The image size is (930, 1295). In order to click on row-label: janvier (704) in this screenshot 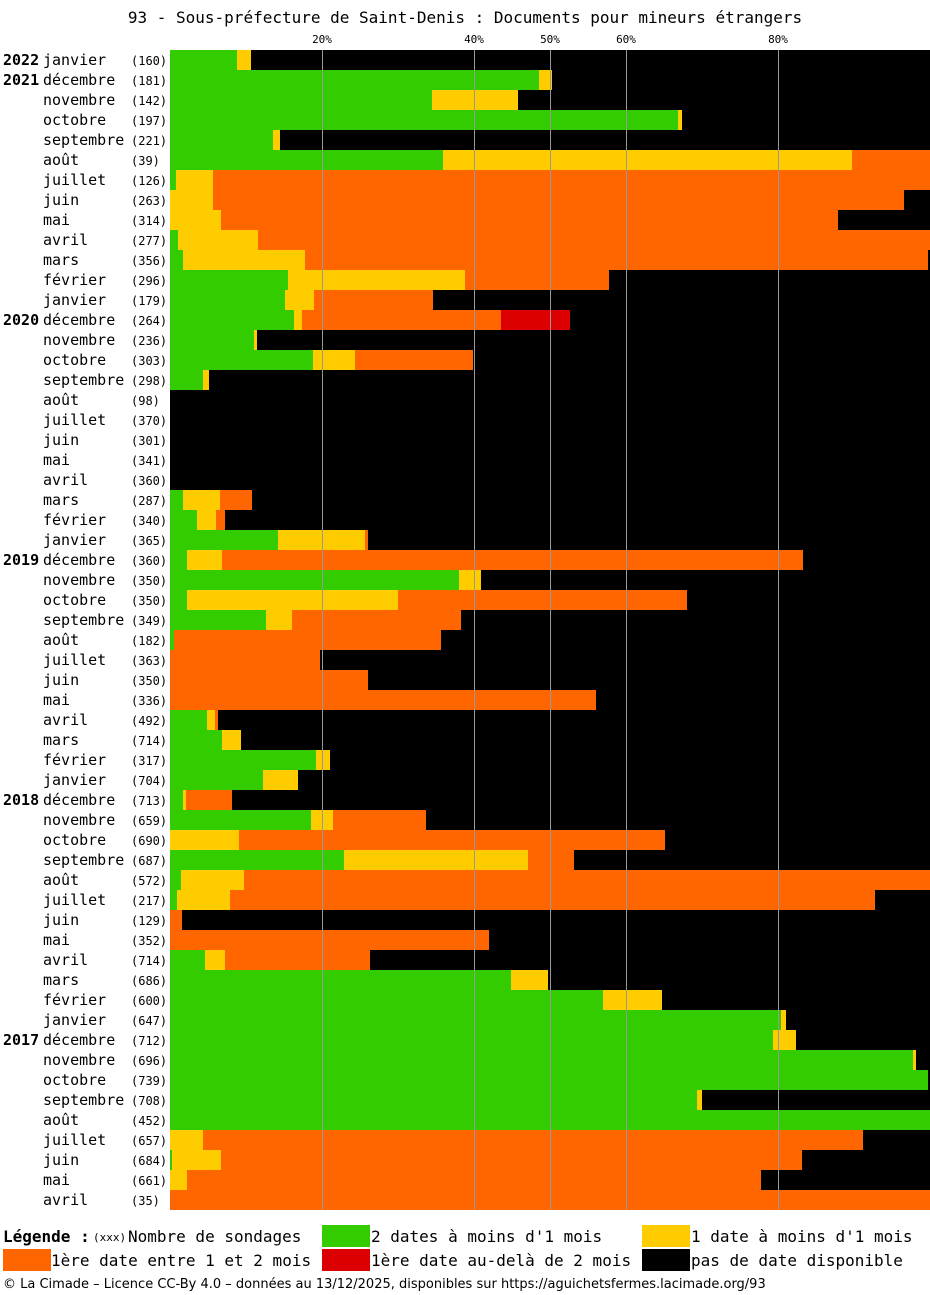, I will do `click(85, 780)`.